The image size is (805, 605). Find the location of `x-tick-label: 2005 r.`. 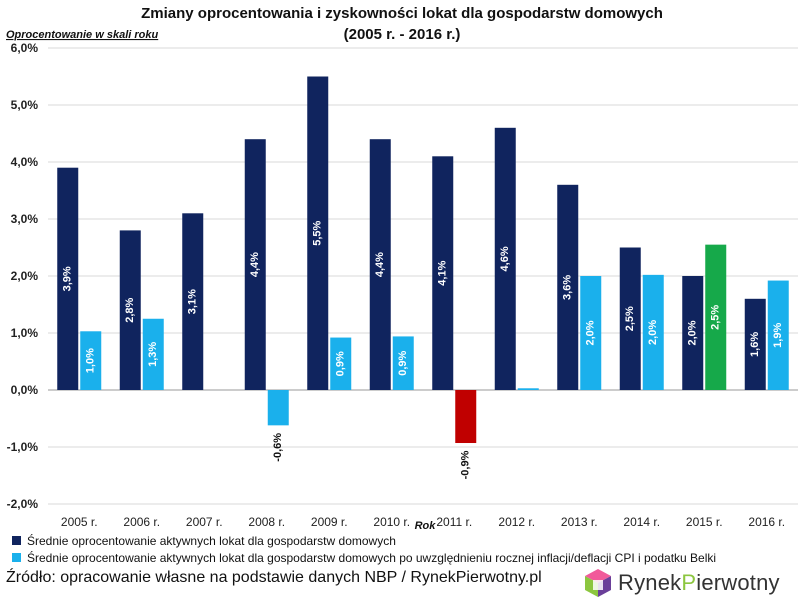

x-tick-label: 2005 r. is located at coordinates (79, 522).